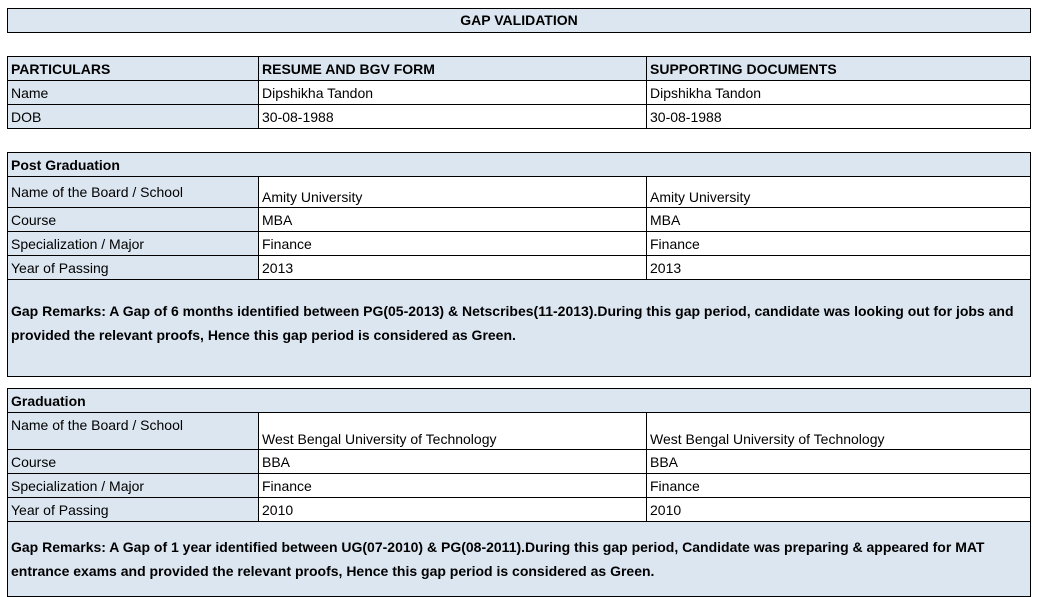 Image resolution: width=1038 pixels, height=597 pixels. Describe the element at coordinates (133, 116) in the screenshot. I see `row-label: DOB` at that location.